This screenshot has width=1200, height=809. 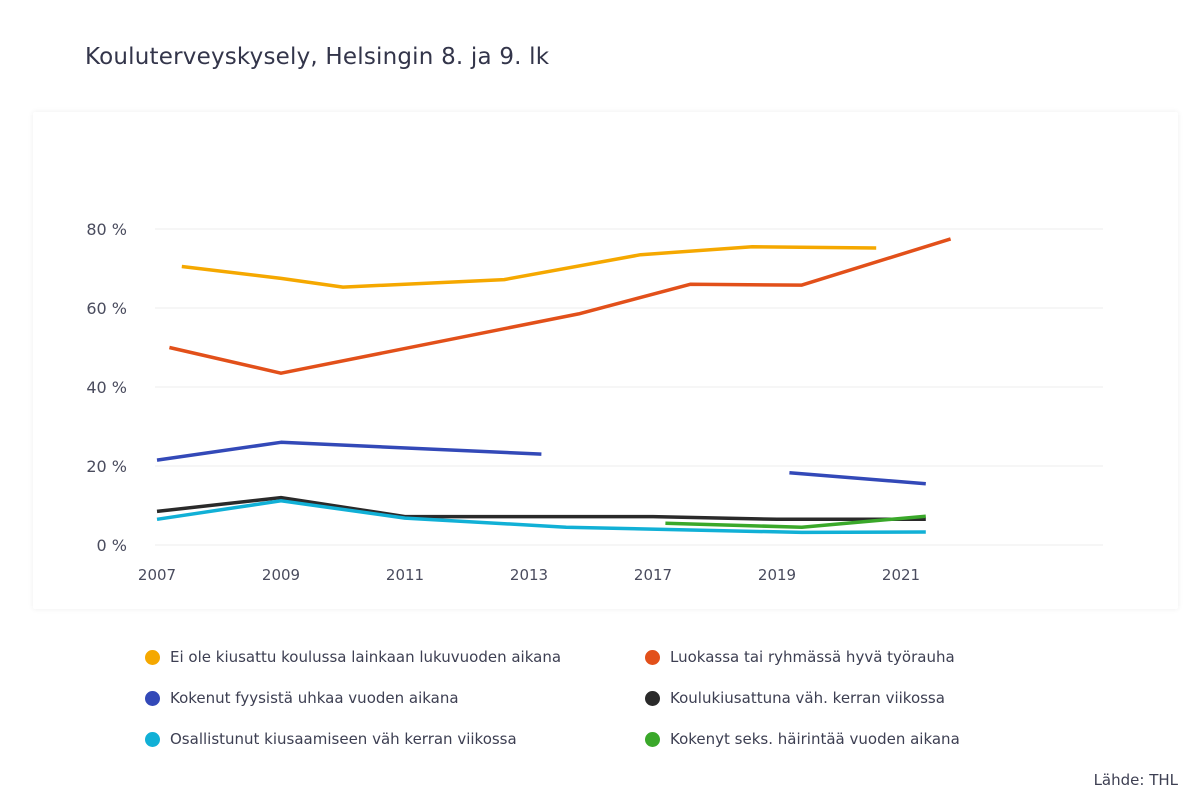 What do you see at coordinates (529, 575) in the screenshot?
I see `x-tick-label: 2013` at bounding box center [529, 575].